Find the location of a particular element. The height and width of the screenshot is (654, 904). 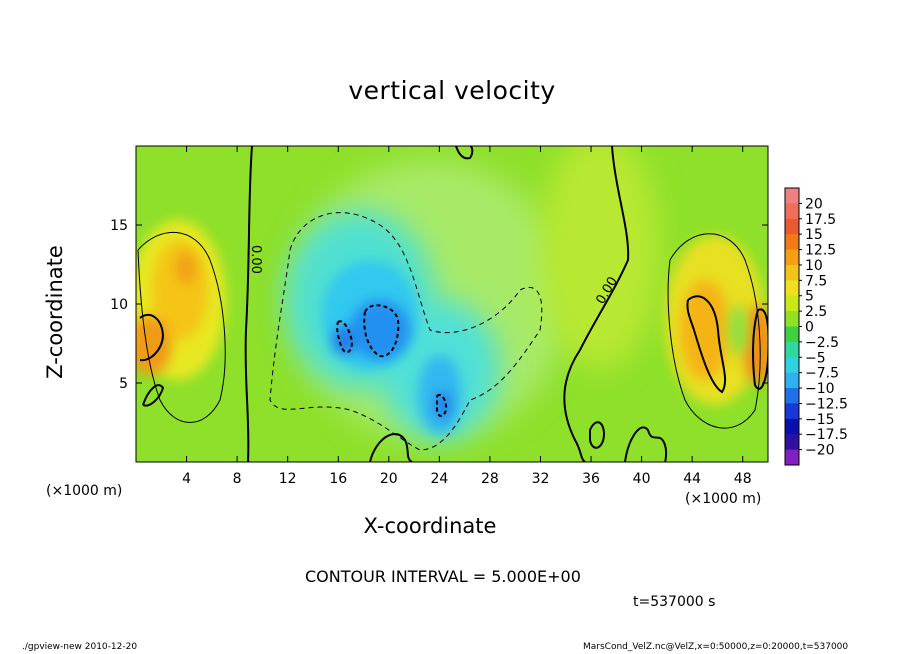

y-axis-label: Z-coordinate is located at coordinates (55, 312).